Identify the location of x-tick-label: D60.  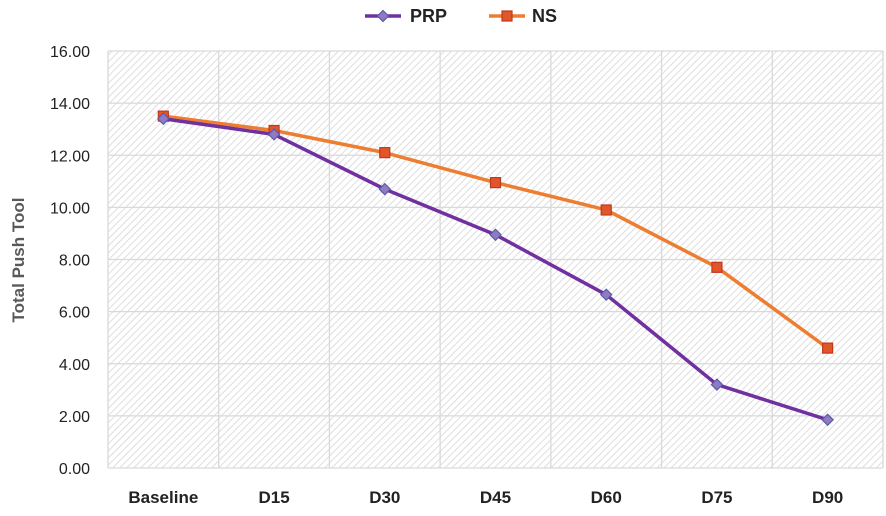
(606, 497).